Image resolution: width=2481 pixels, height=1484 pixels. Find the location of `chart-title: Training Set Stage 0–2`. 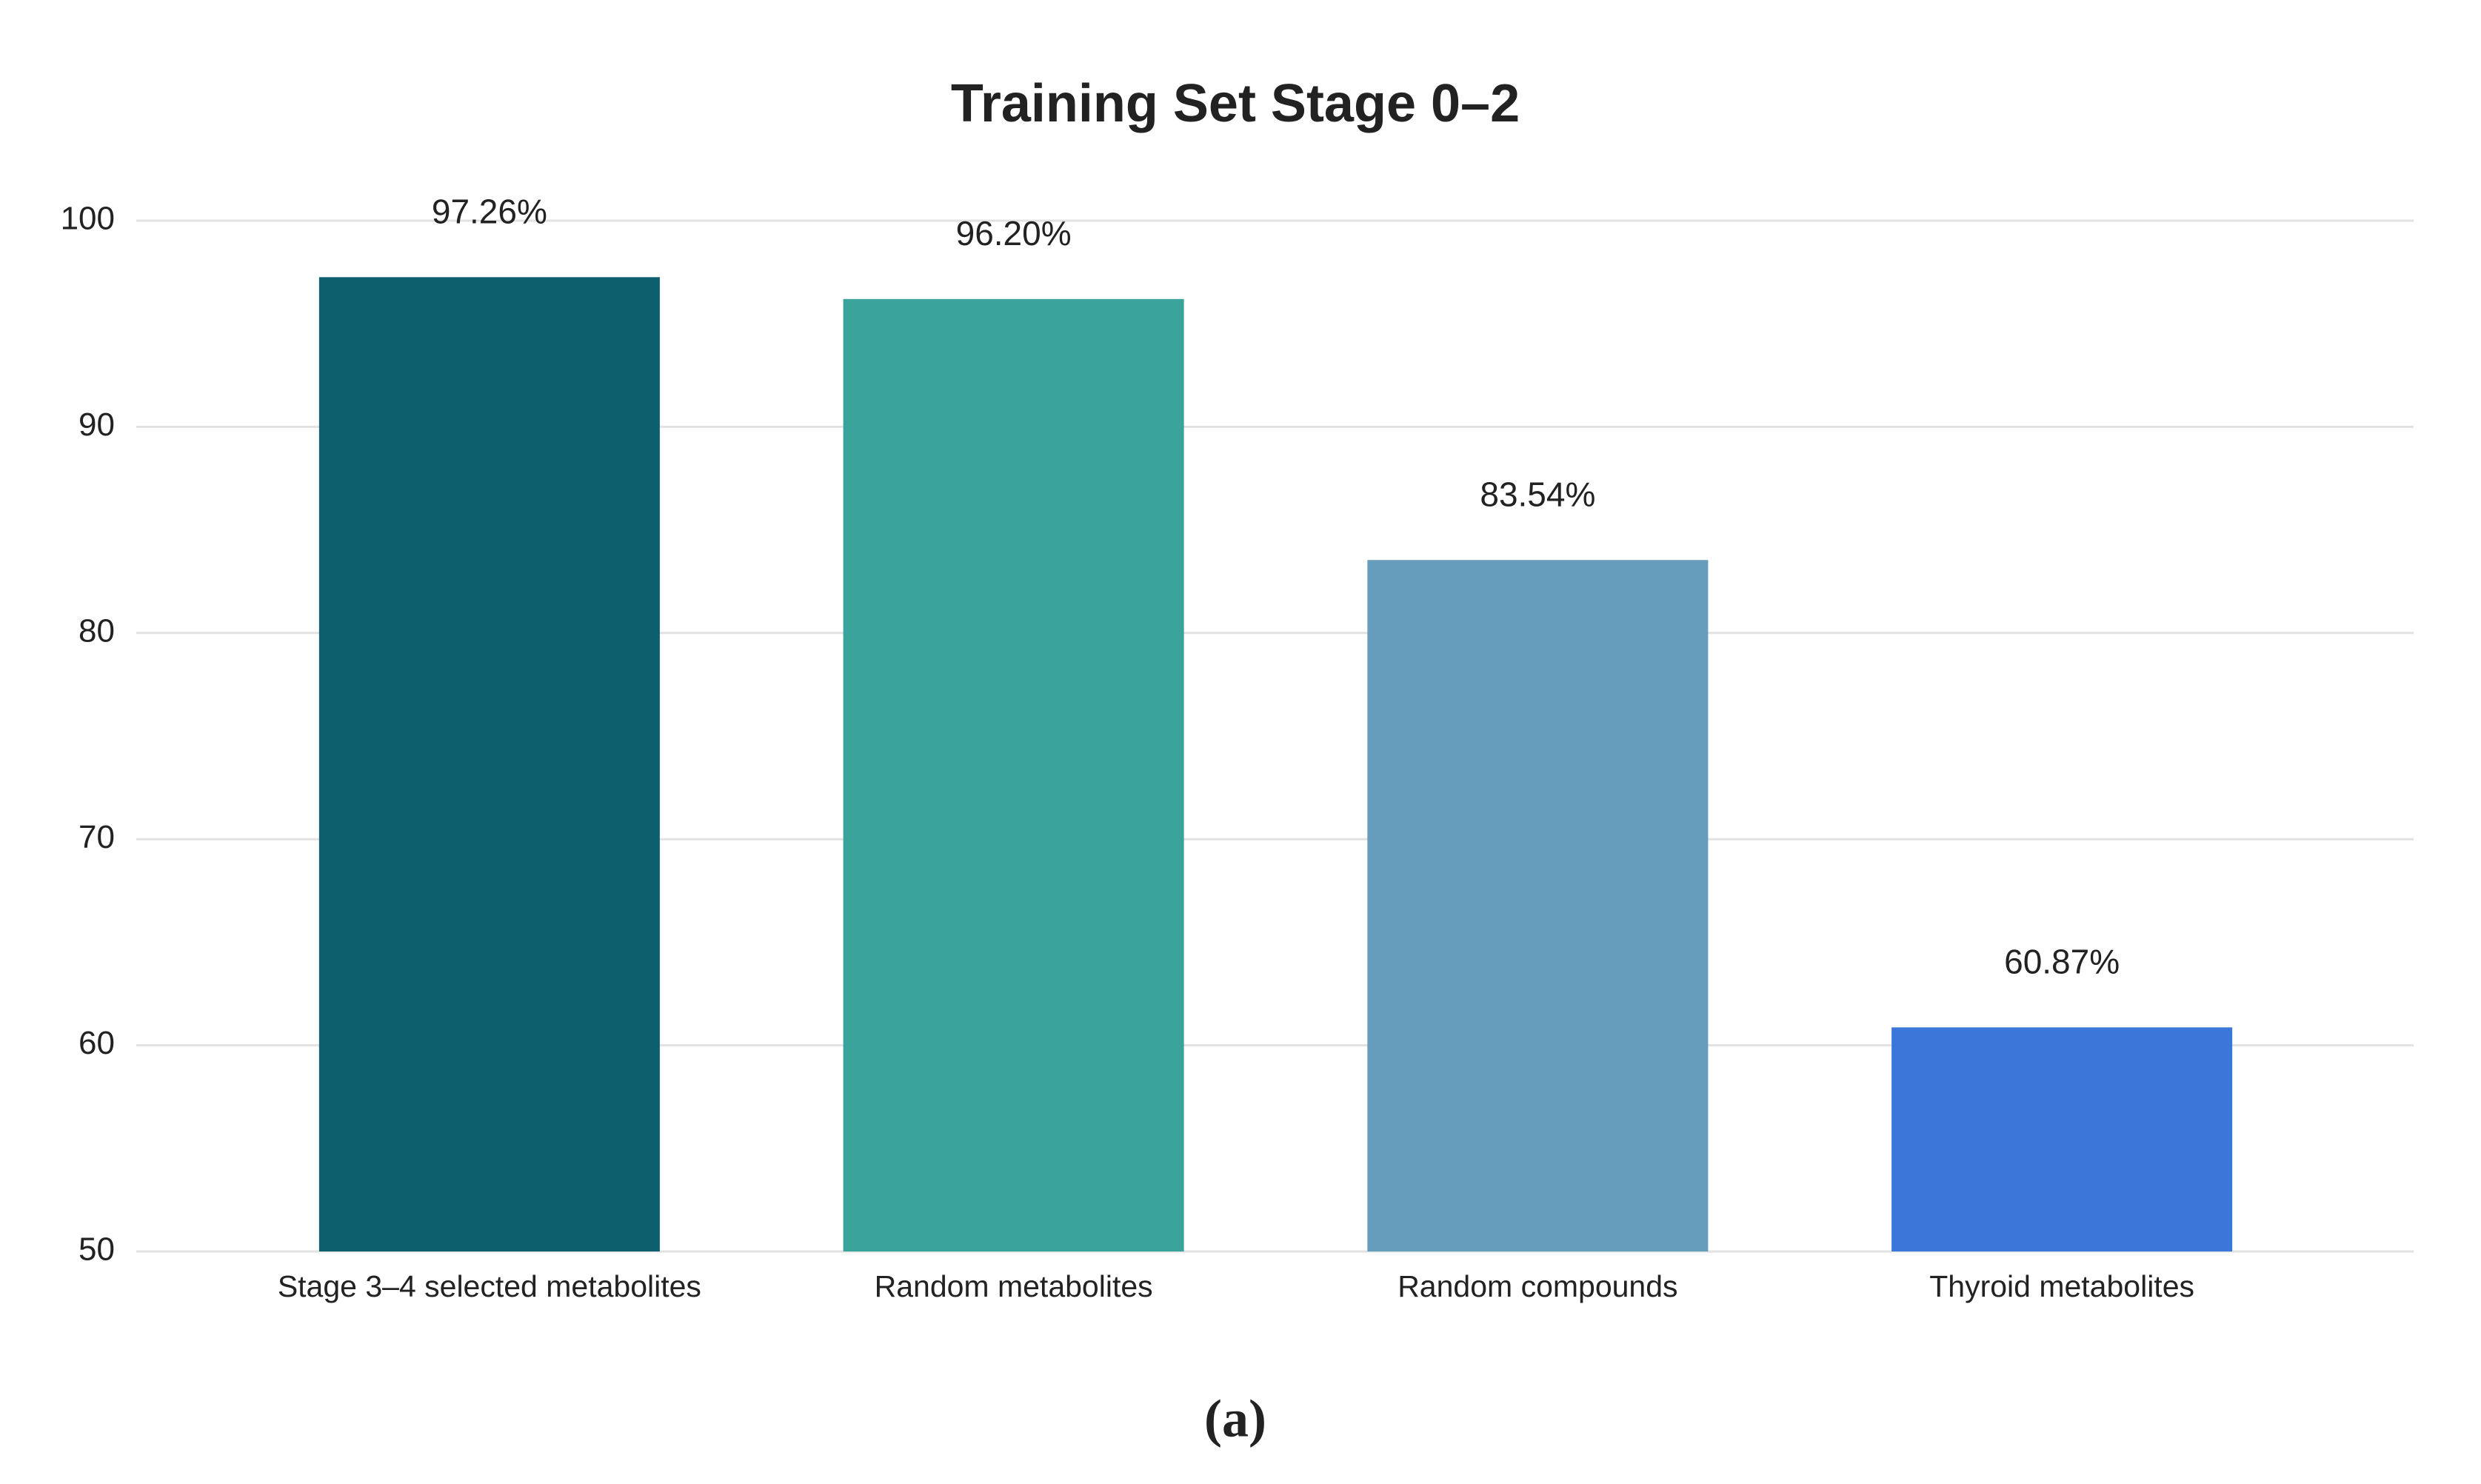

chart-title: Training Set Stage 0–2 is located at coordinates (1235, 103).